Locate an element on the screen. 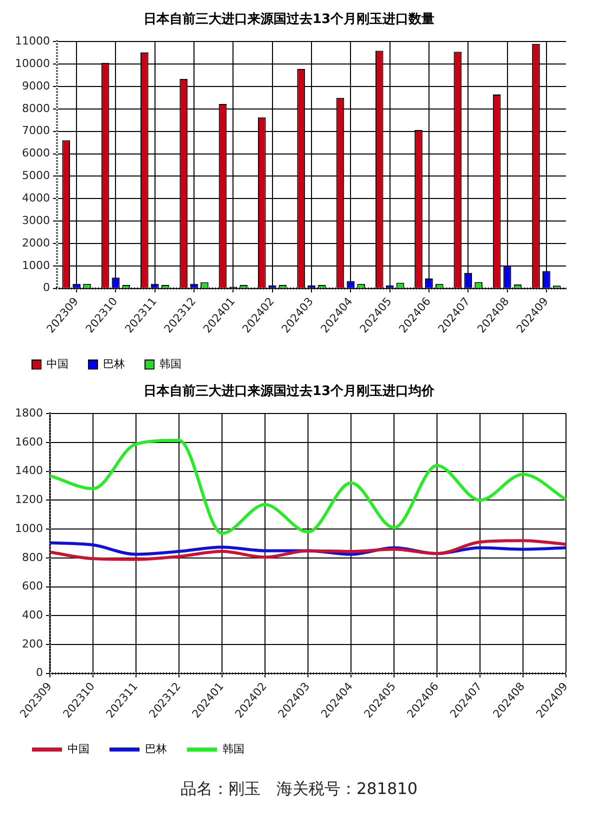 The width and height of the screenshot is (598, 832). text: 品名：刚玉 海关税号：281810 is located at coordinates (299, 789).